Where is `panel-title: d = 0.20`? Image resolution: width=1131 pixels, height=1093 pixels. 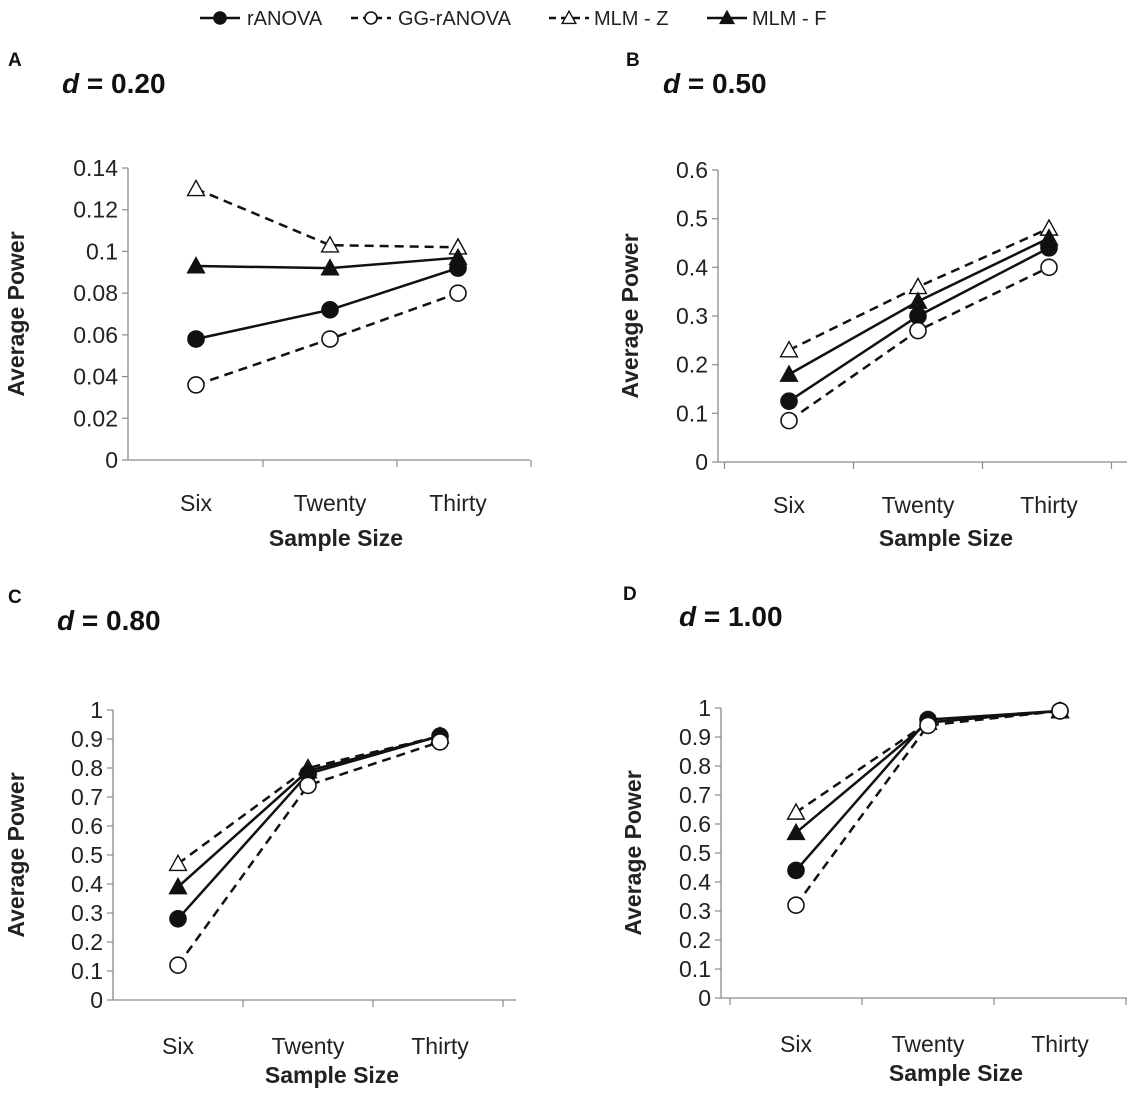 panel-title: d = 0.20 is located at coordinates (114, 83).